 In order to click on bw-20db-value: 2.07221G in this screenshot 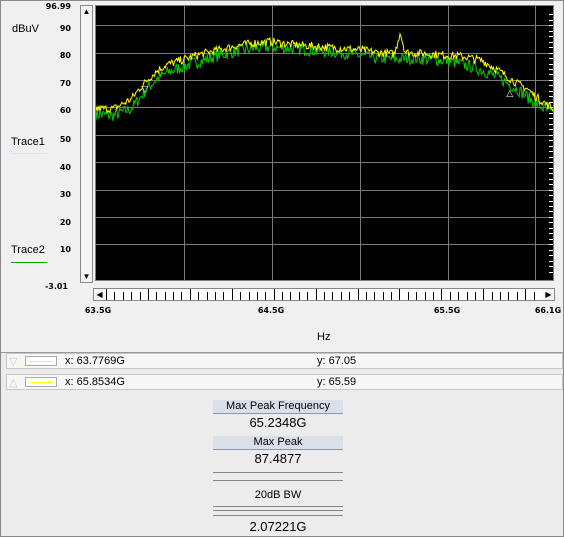, I will do `click(278, 526)`.